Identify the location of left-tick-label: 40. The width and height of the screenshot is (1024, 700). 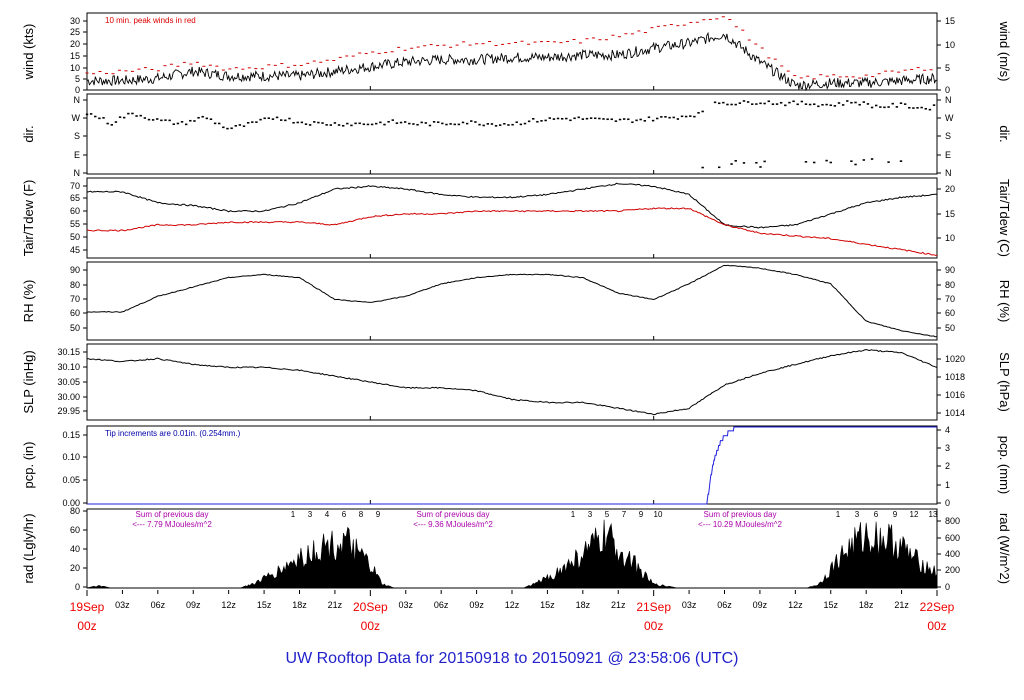
(75, 549).